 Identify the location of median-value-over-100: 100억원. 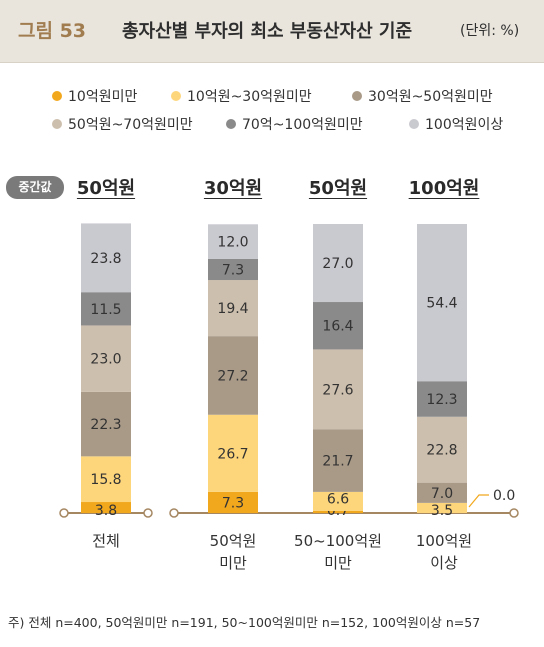
(444, 188).